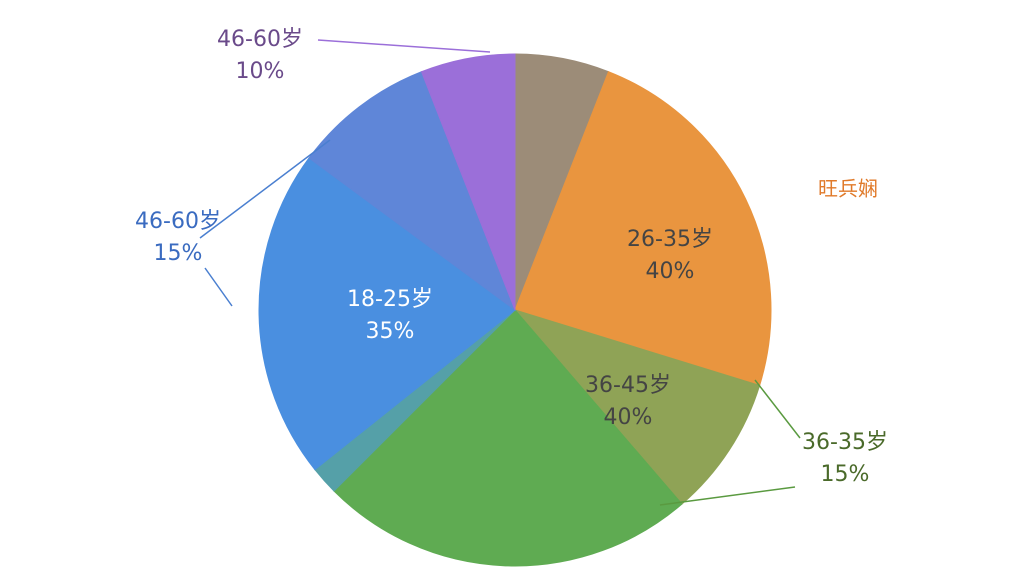 This screenshot has height=576, width=1024. What do you see at coordinates (670, 239) in the screenshot?
I see `slice-label: 26-35岁` at bounding box center [670, 239].